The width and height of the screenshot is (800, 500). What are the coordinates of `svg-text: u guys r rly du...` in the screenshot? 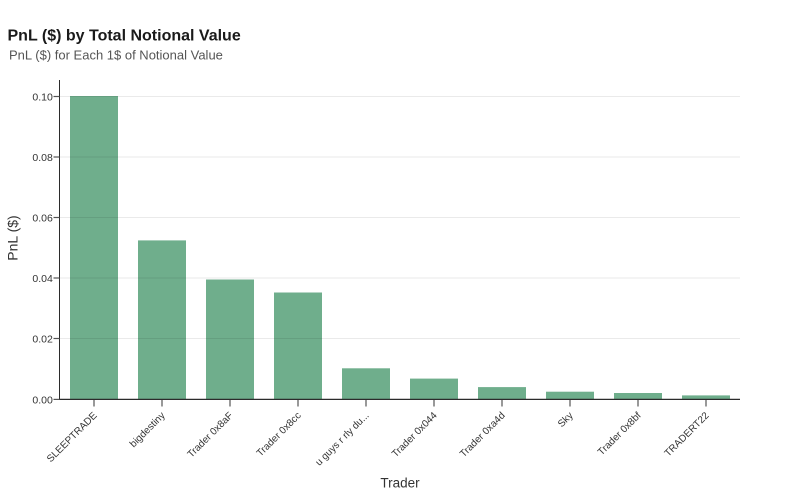 It's located at (343, 439).